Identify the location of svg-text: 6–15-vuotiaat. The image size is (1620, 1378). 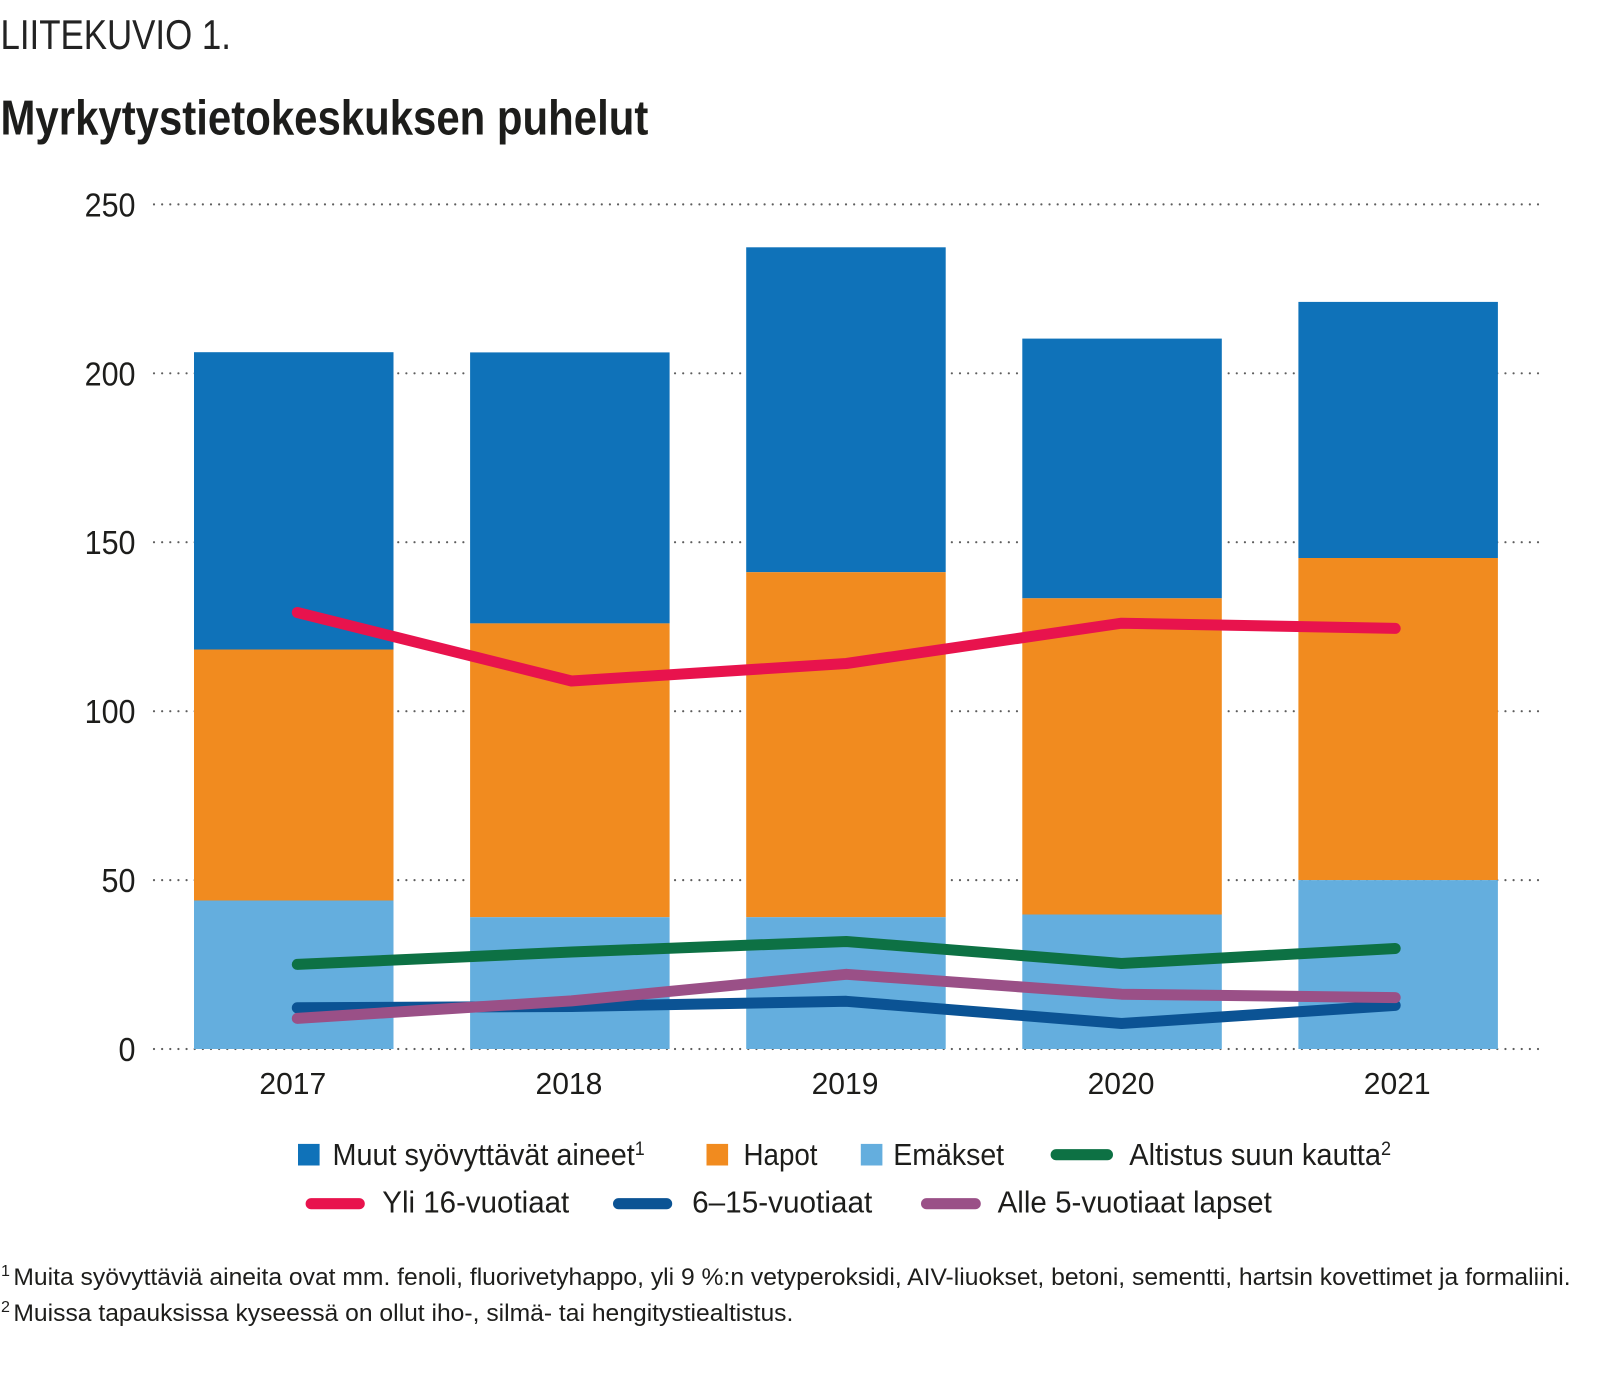
(782, 1202).